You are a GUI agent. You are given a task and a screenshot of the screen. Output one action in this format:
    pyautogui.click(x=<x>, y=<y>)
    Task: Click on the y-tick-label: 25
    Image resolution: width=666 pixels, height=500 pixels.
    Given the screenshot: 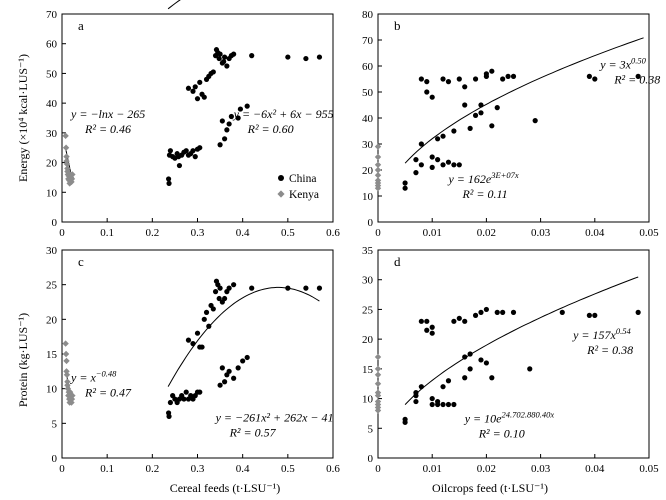 What is the action you would take?
    pyautogui.click(x=52, y=286)
    